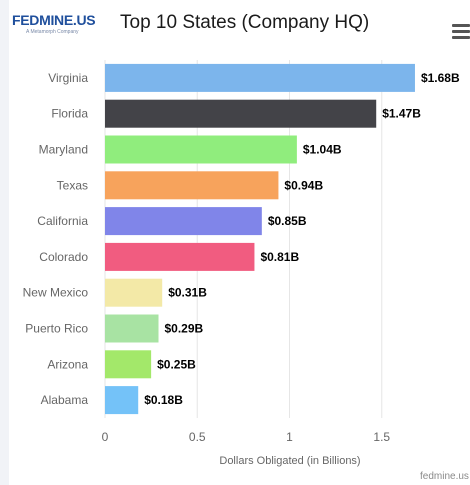  What do you see at coordinates (56, 293) in the screenshot?
I see `category-label: New Mexico` at bounding box center [56, 293].